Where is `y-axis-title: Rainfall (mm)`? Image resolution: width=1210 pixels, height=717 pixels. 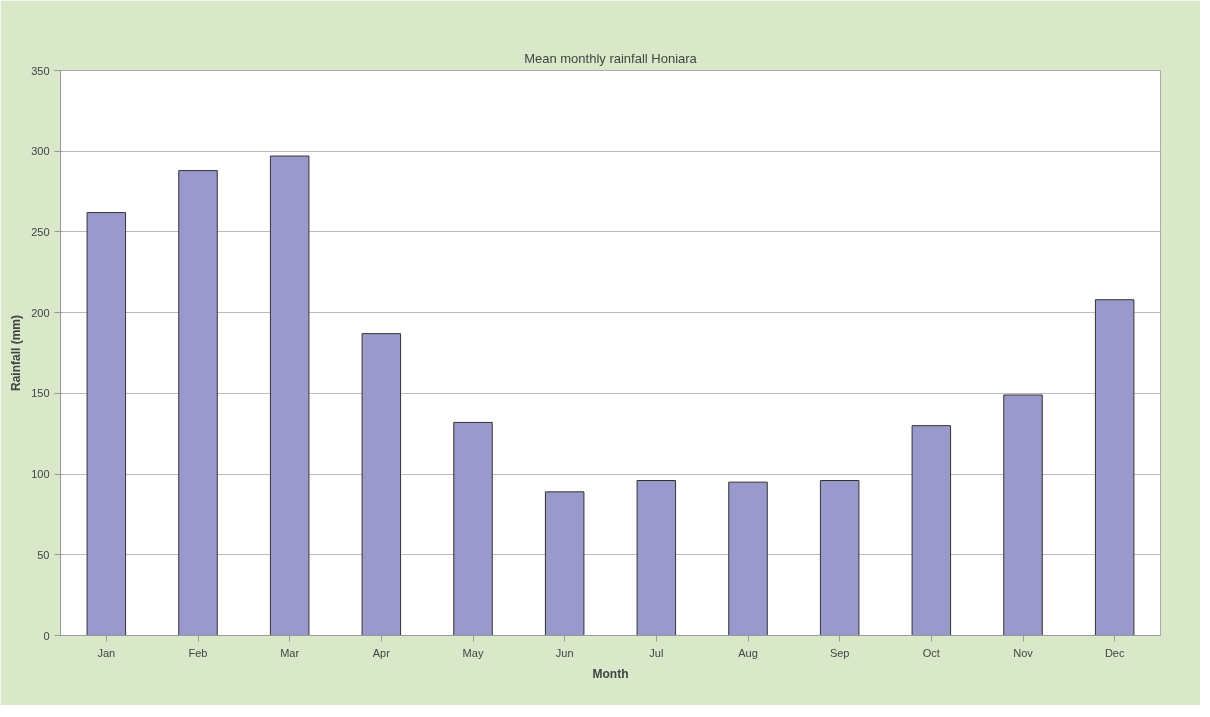
y-axis-title: Rainfall (mm) is located at coordinates (16, 352).